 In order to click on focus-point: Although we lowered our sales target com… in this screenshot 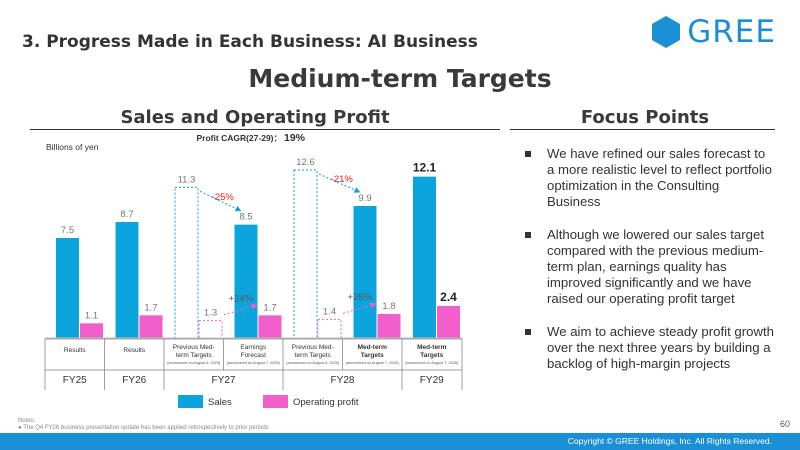, I will do `click(650, 267)`.